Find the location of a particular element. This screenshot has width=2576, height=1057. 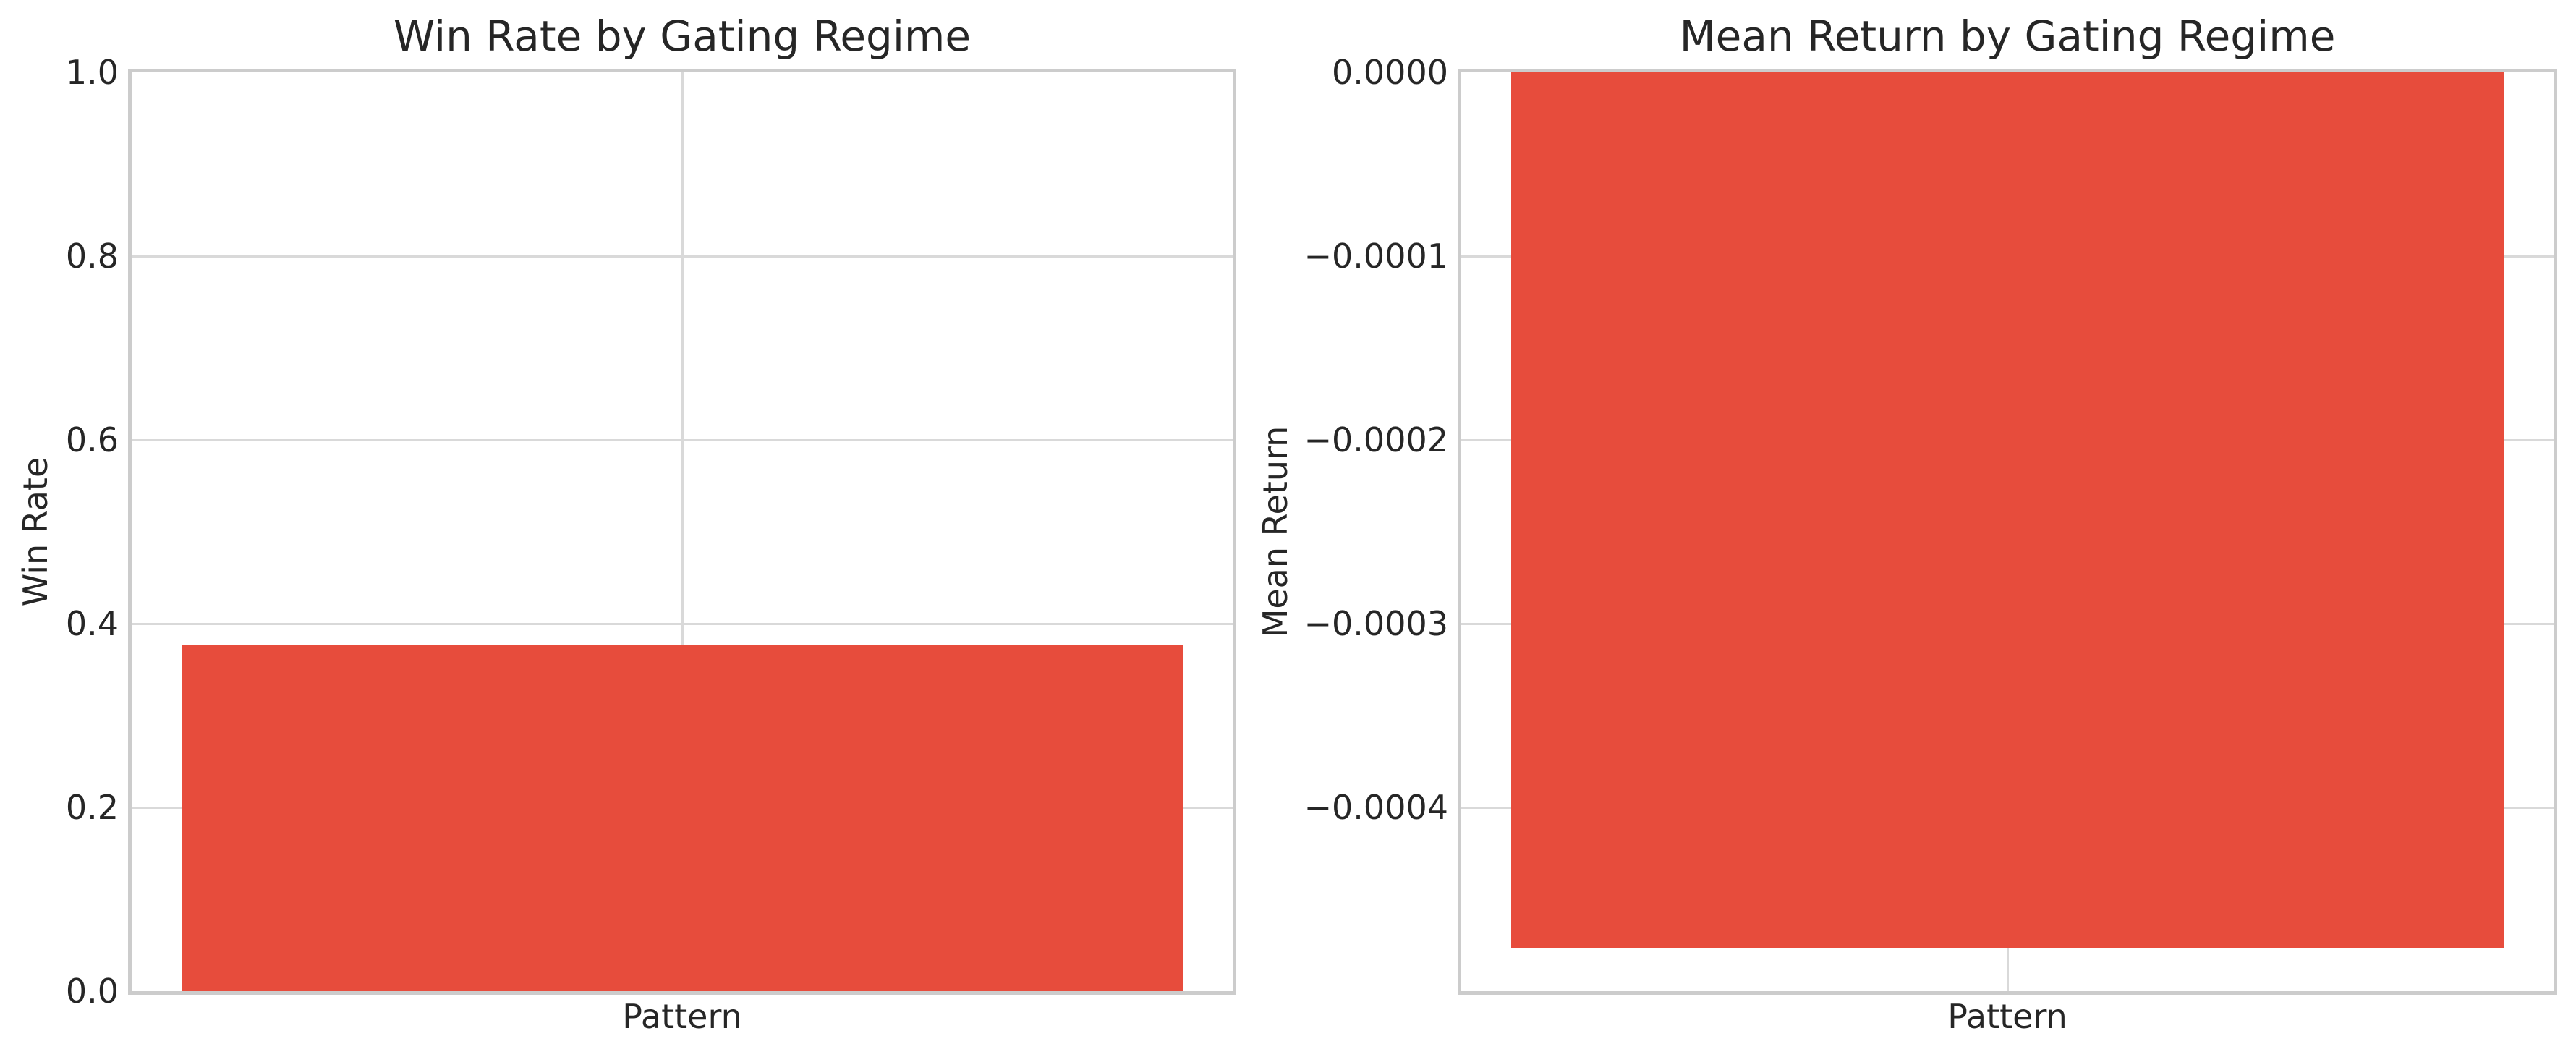

chart-title: Win Rate by Gating Regime is located at coordinates (682, 36).